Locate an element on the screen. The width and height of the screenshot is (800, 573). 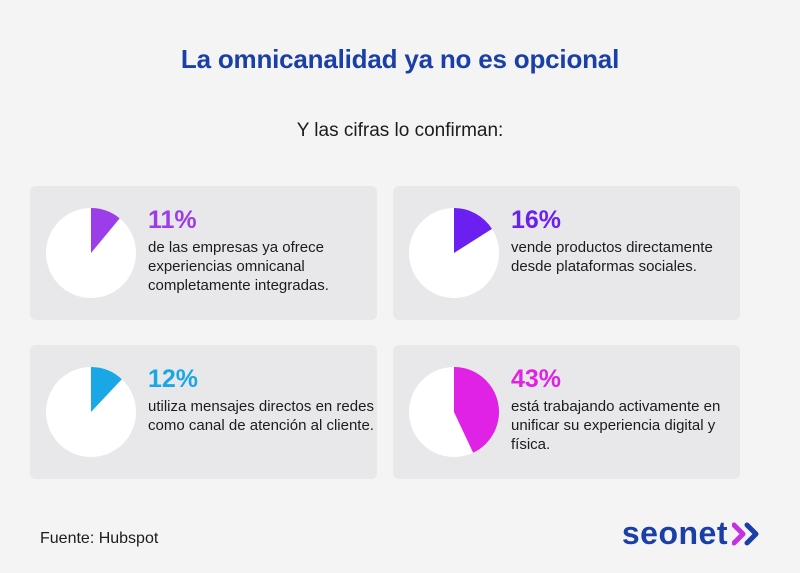
seonet-logo: seonet is located at coordinates (692, 533).